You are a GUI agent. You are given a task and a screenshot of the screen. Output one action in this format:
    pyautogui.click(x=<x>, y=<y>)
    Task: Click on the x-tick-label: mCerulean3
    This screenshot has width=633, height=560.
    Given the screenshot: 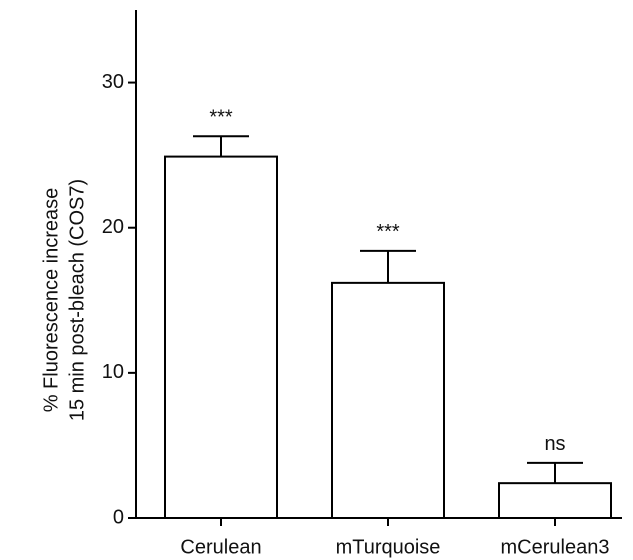 What is the action you would take?
    pyautogui.click(x=555, y=547)
    